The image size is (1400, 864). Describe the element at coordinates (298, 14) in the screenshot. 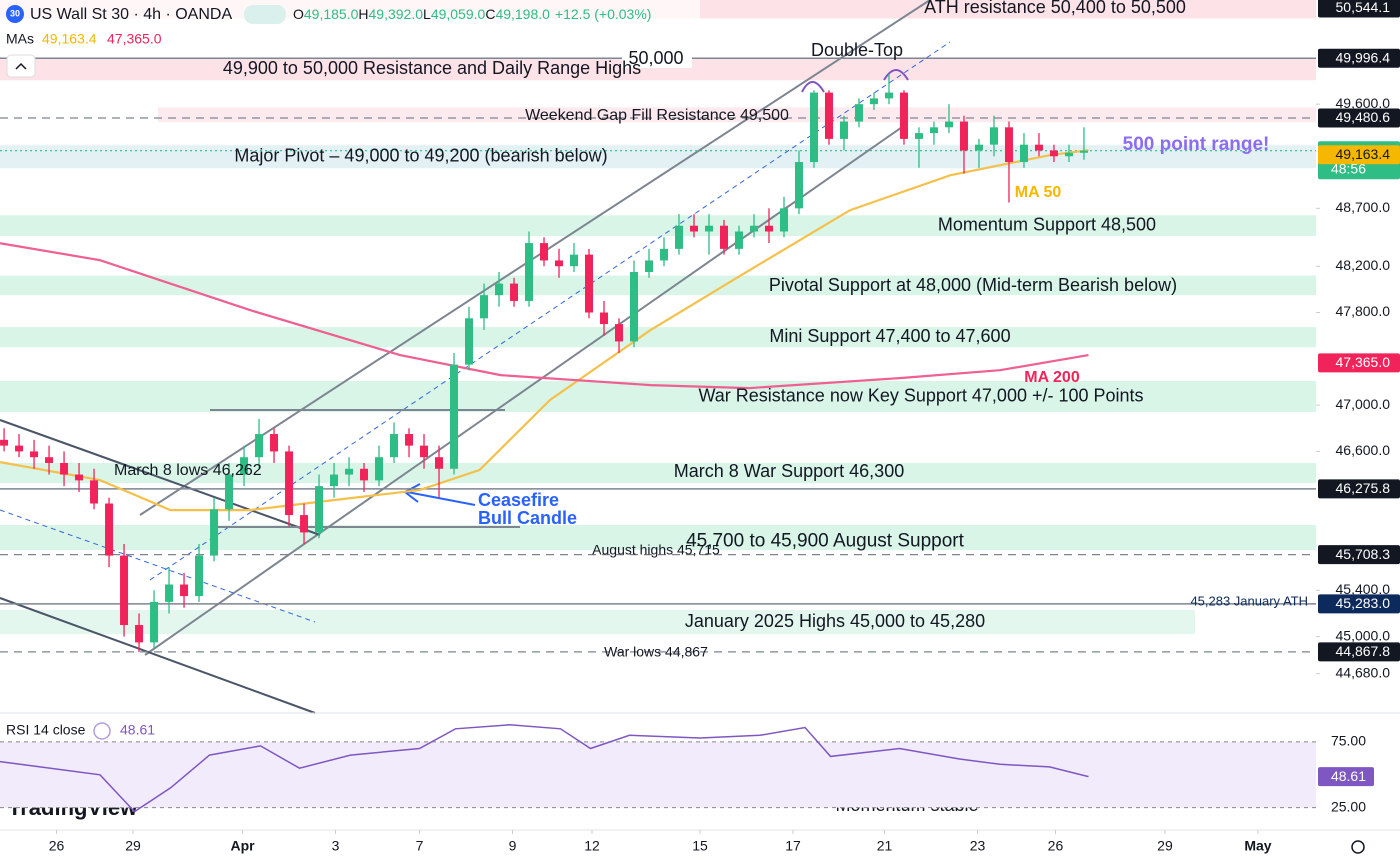

I see `ohlc-item: O` at that location.